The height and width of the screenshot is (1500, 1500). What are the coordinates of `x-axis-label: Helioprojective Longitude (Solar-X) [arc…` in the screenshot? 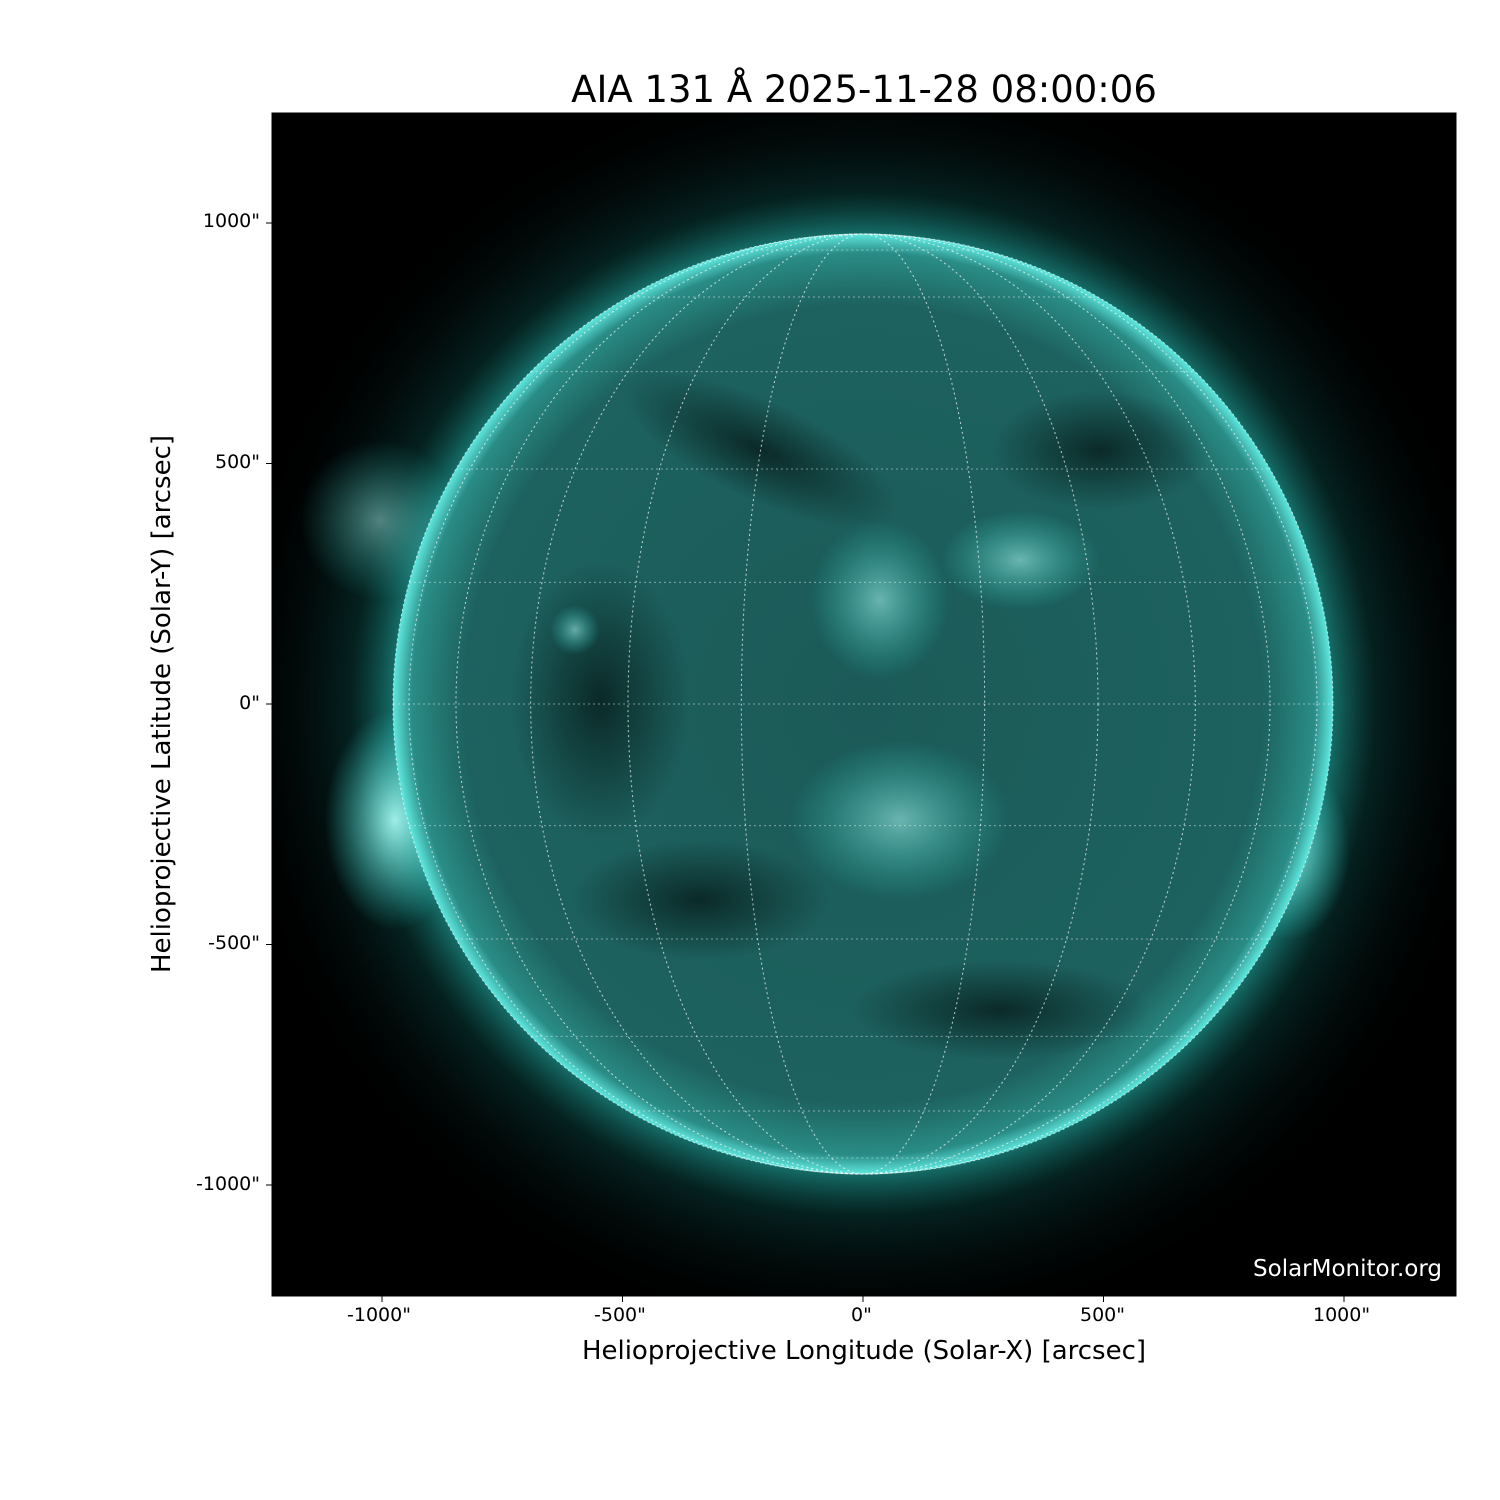 It's located at (864, 1351).